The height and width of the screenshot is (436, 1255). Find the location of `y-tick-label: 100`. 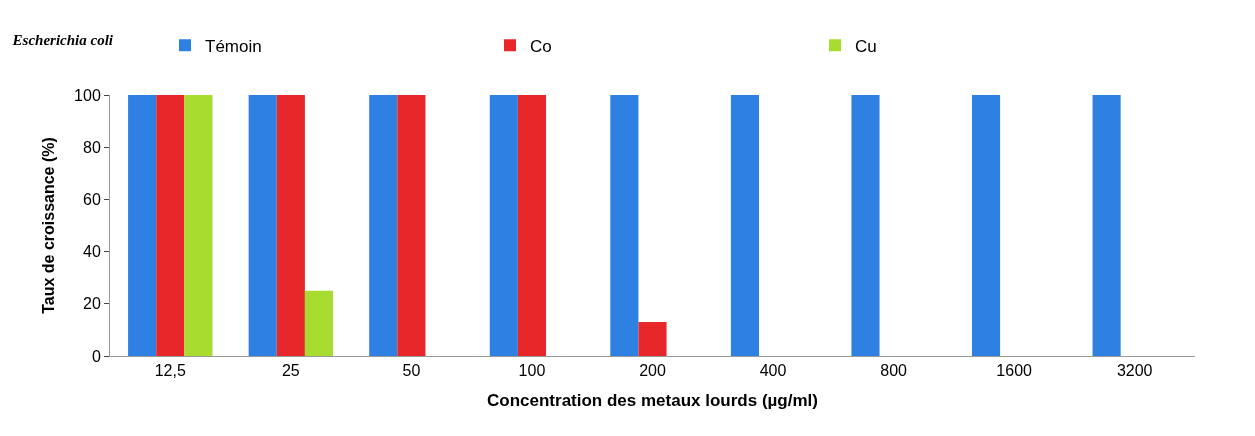

y-tick-label: 100 is located at coordinates (87, 95).